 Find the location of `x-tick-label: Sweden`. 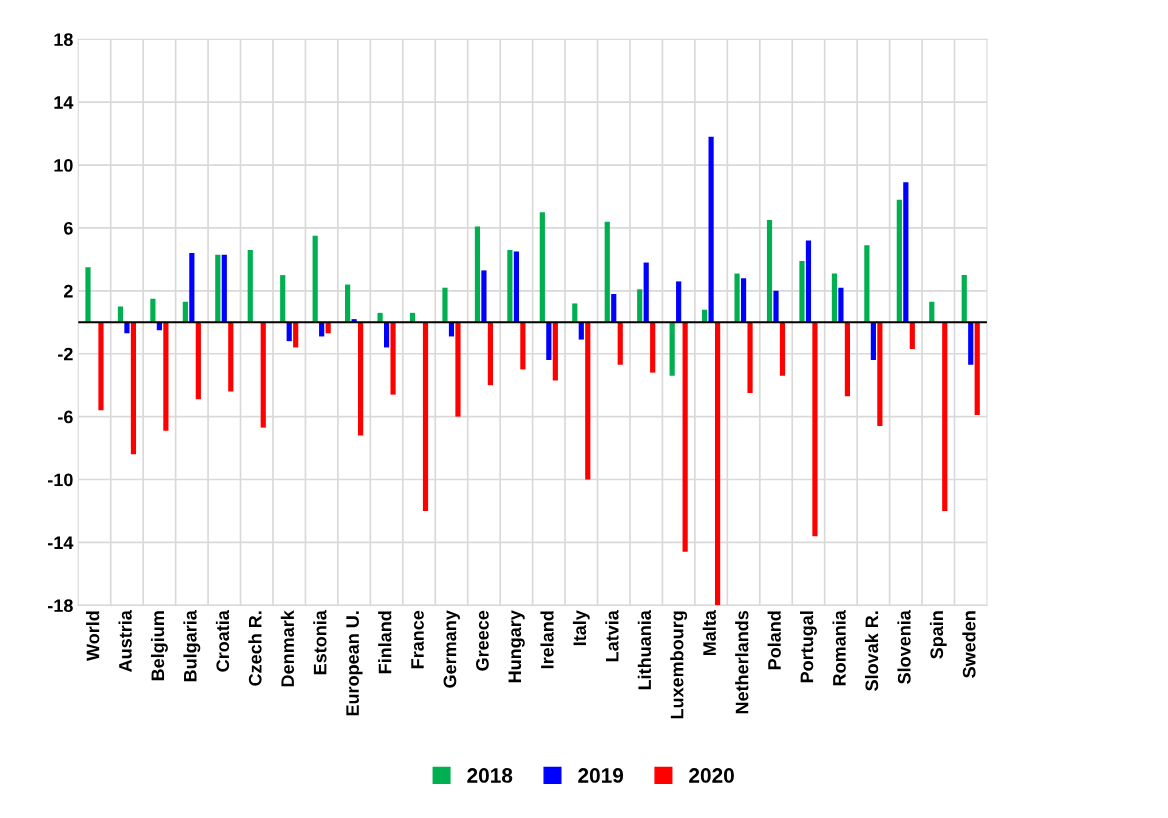

x-tick-label: Sweden is located at coordinates (969, 644).